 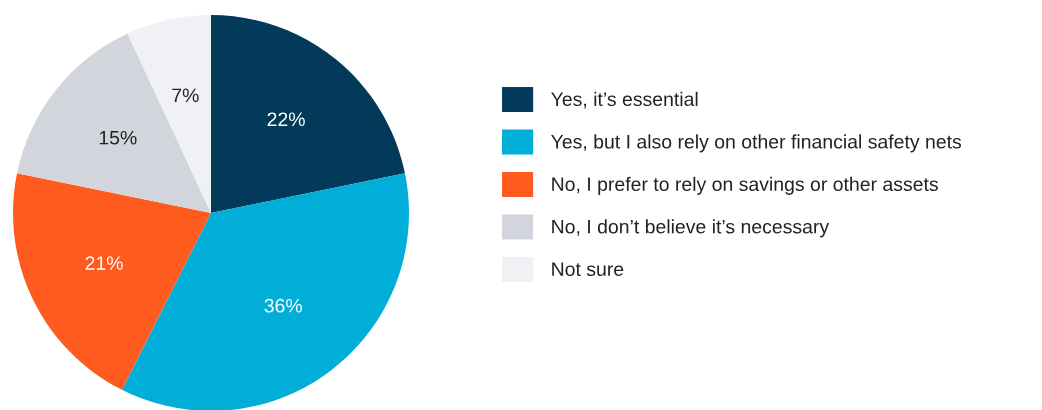 What do you see at coordinates (286, 119) in the screenshot?
I see `data-label: 22%` at bounding box center [286, 119].